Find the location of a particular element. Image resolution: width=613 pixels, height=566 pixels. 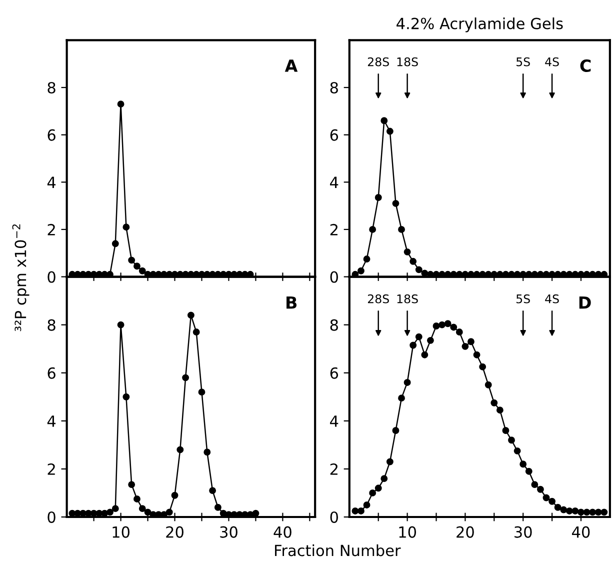

x-axis-title: Fraction Number is located at coordinates (338, 550).